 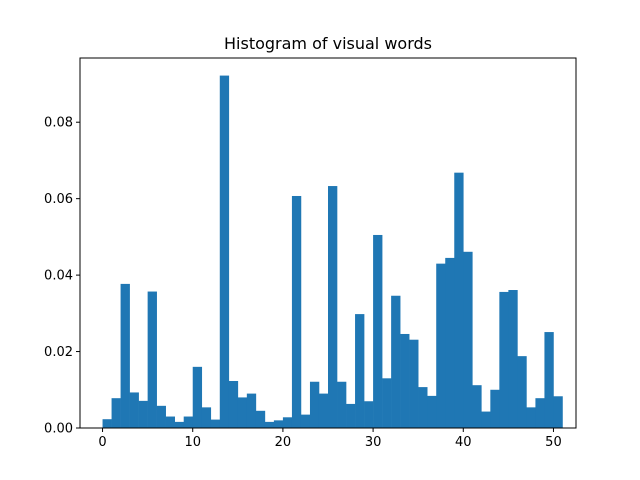 I want to click on y-tick-label: 0.08, so click(x=58, y=123).